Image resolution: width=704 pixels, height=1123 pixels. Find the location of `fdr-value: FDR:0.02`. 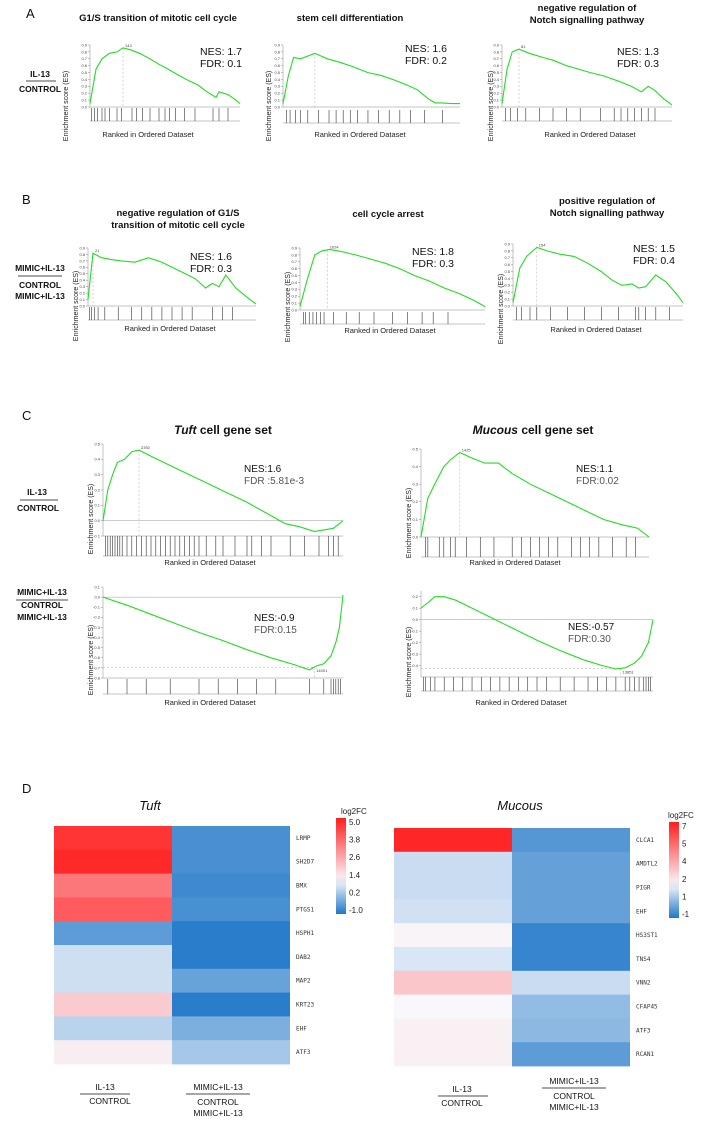

fdr-value: FDR:0.02 is located at coordinates (597, 481).